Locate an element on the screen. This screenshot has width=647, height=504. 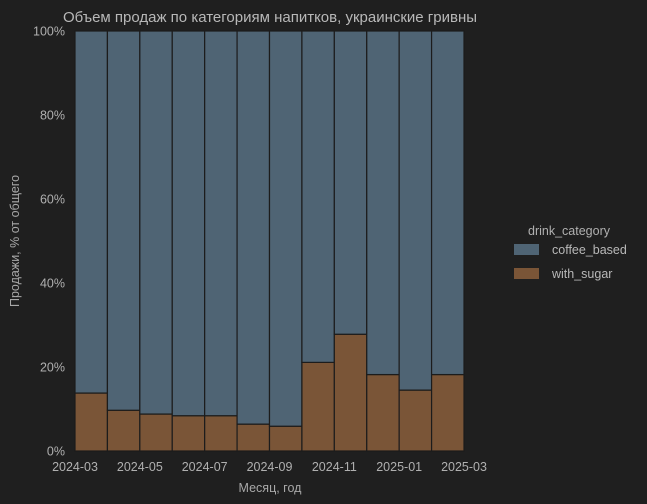
legend-label-with_sugar: with_sugar is located at coordinates (581, 274).